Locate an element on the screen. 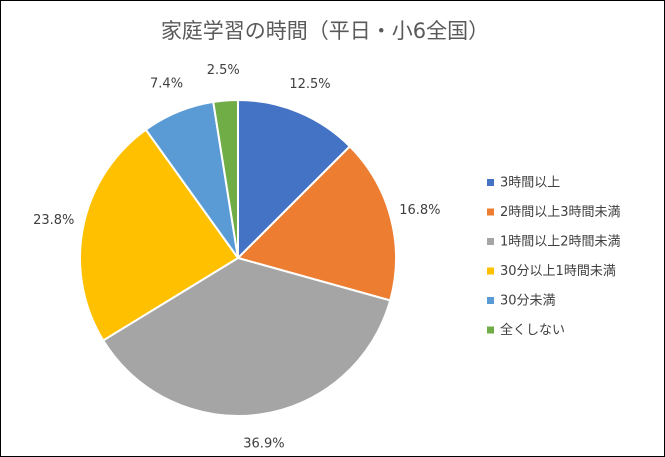 The height and width of the screenshot is (457, 665). data-label: 2.5% is located at coordinates (223, 70).